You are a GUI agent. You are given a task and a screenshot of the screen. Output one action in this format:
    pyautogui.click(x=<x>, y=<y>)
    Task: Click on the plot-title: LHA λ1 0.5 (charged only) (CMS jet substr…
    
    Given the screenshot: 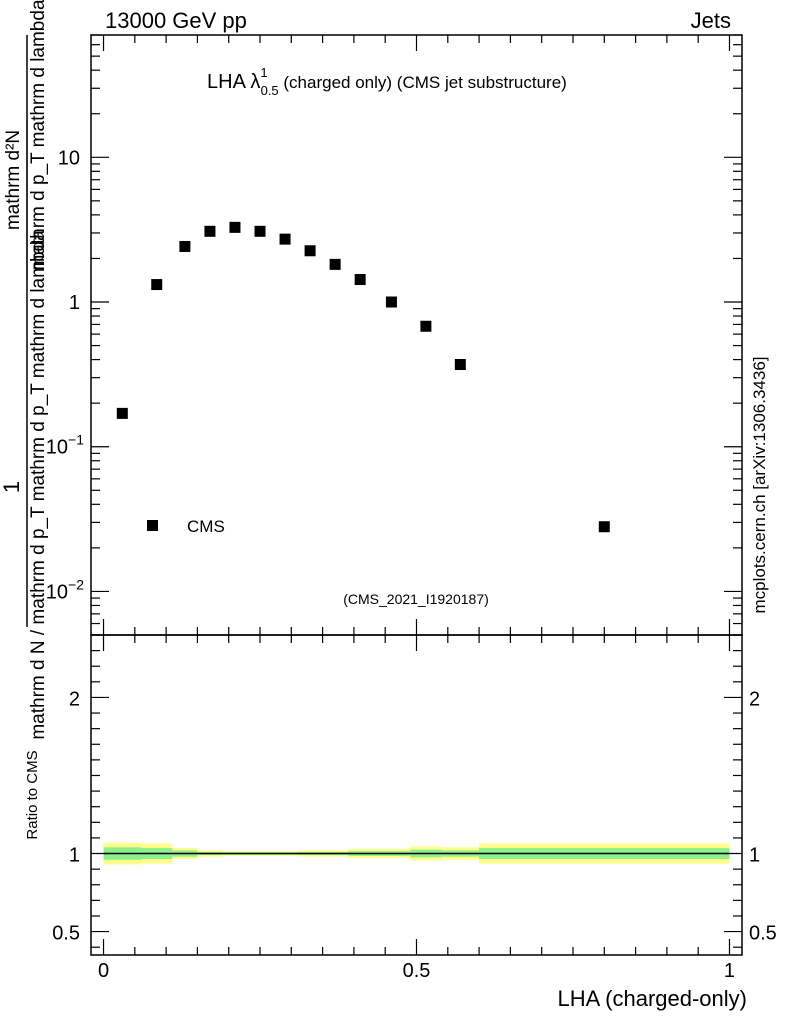 What is the action you would take?
    pyautogui.click(x=387, y=81)
    